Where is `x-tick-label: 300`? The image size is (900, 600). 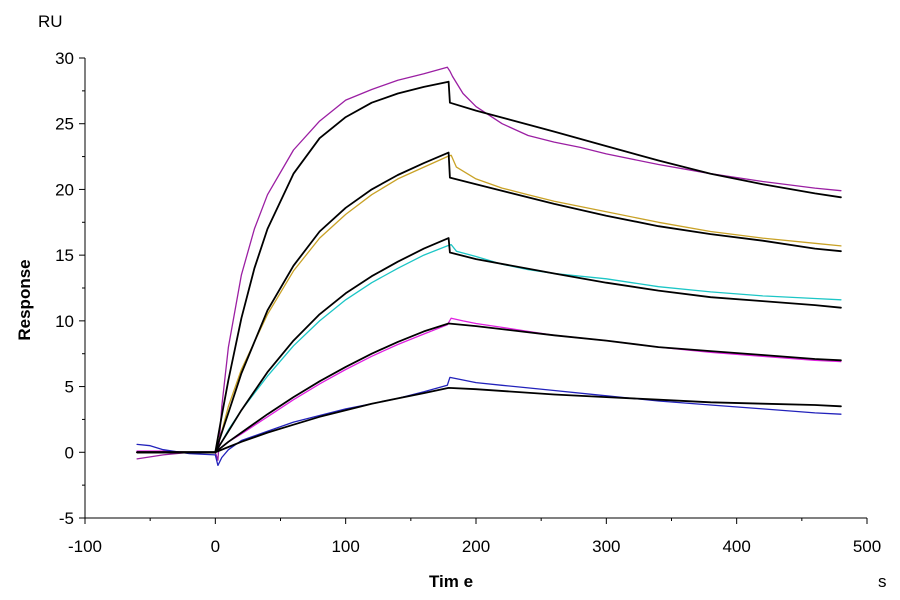 x-tick-label: 300 is located at coordinates (606, 546).